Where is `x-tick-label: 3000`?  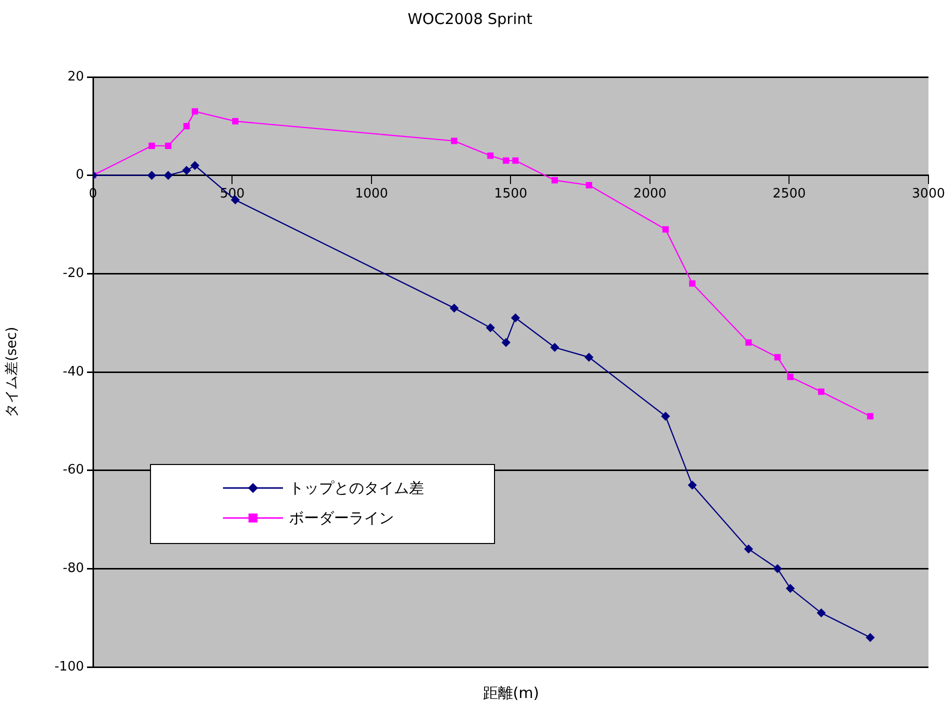
x-tick-label: 3000 is located at coordinates (929, 194).